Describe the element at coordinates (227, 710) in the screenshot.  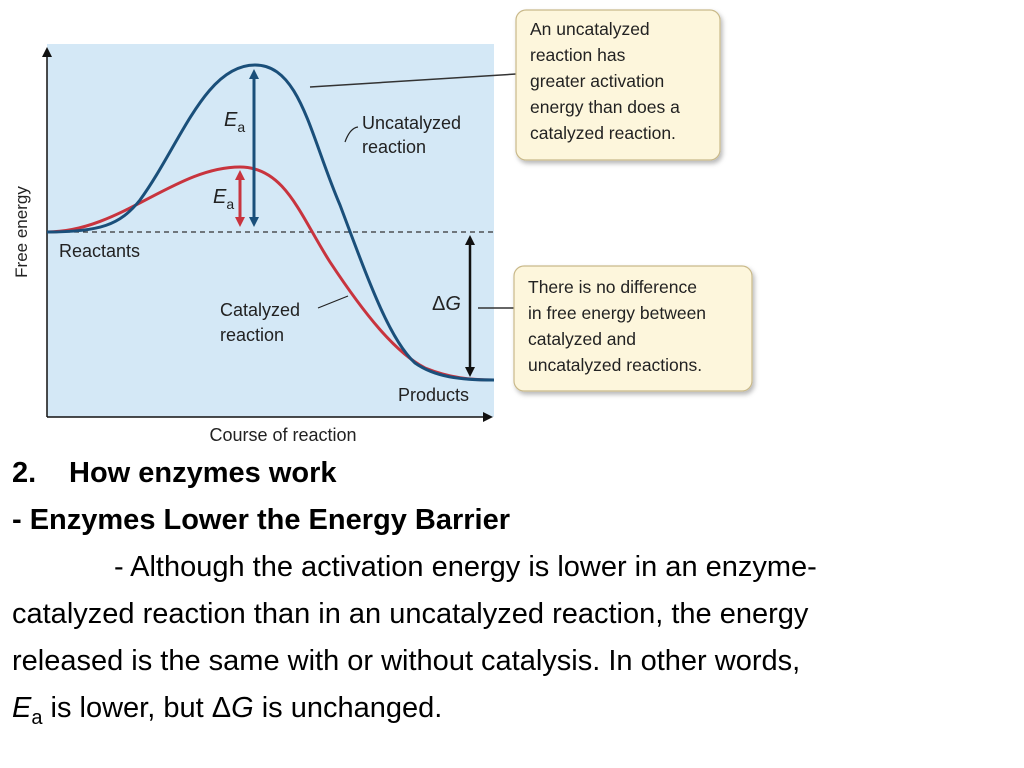
I see `body-line-4: Ea is lower, but ΔG is unchanged.` at that location.